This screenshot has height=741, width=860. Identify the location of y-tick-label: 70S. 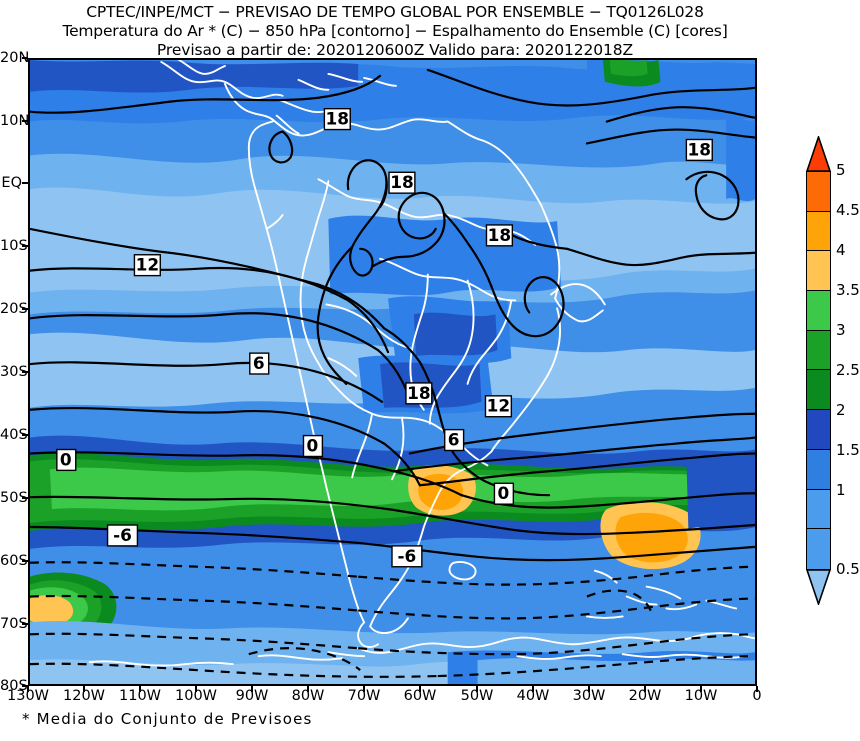
(14, 624).